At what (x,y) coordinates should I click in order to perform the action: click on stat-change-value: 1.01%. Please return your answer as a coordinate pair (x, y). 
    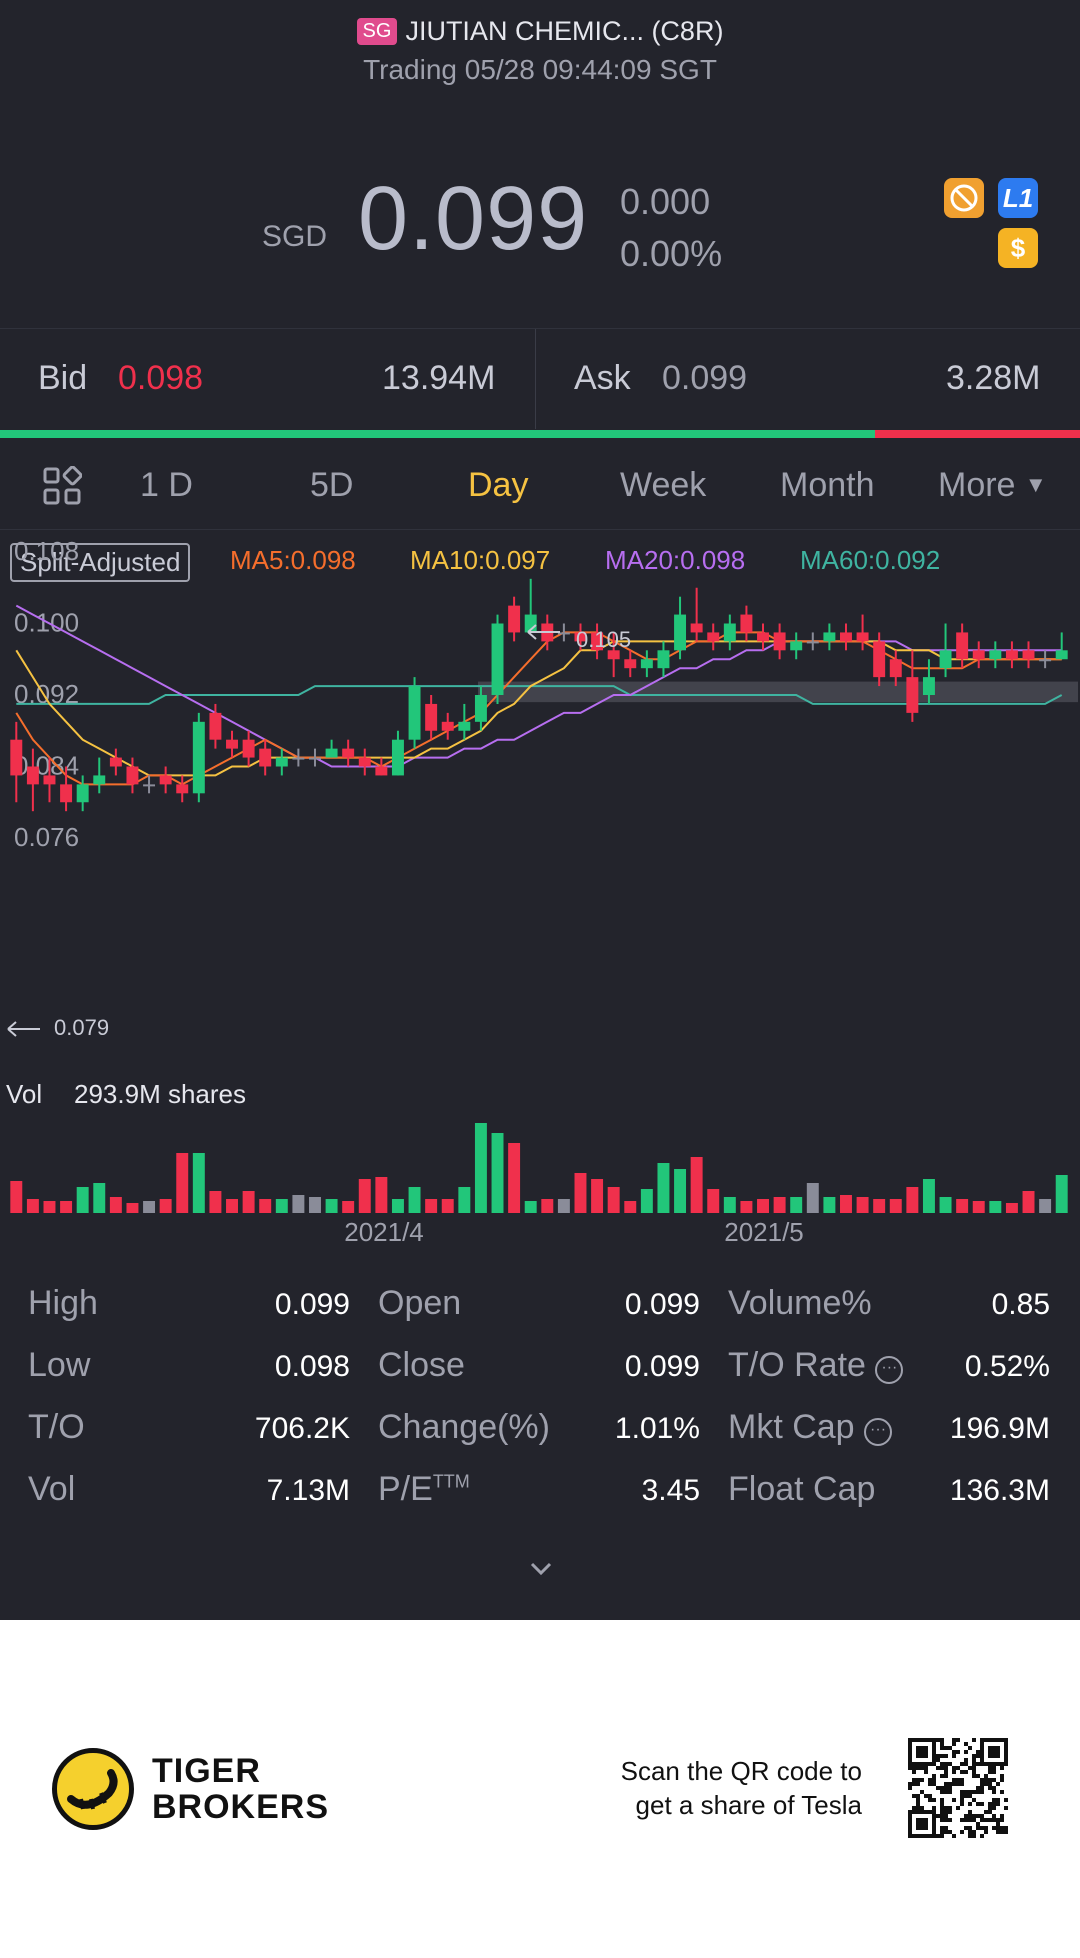
    Looking at the image, I should click on (657, 1428).